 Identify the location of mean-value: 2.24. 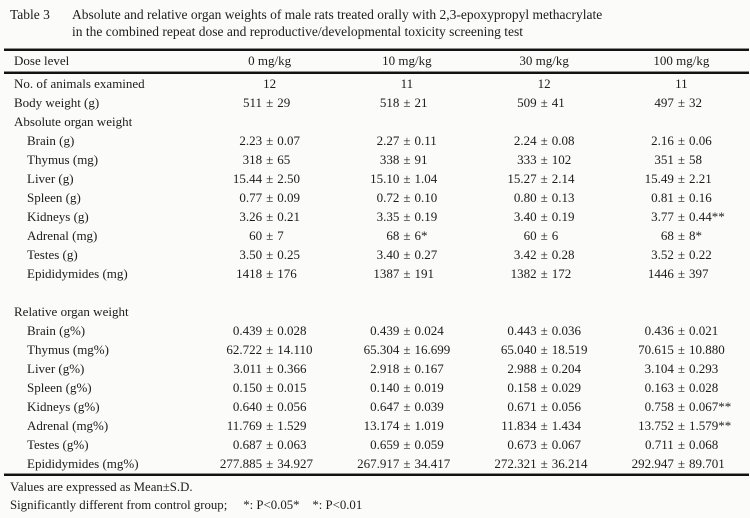
(525, 140).